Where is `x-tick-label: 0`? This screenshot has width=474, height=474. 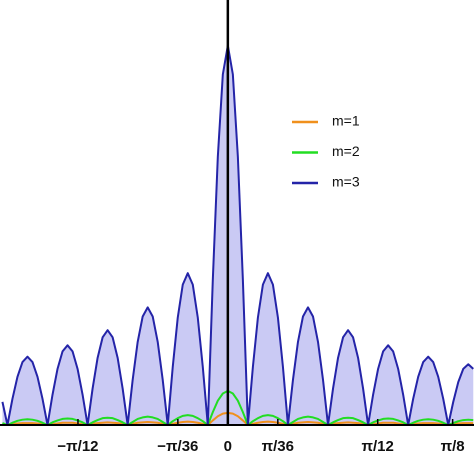 x-tick-label: 0 is located at coordinates (228, 446).